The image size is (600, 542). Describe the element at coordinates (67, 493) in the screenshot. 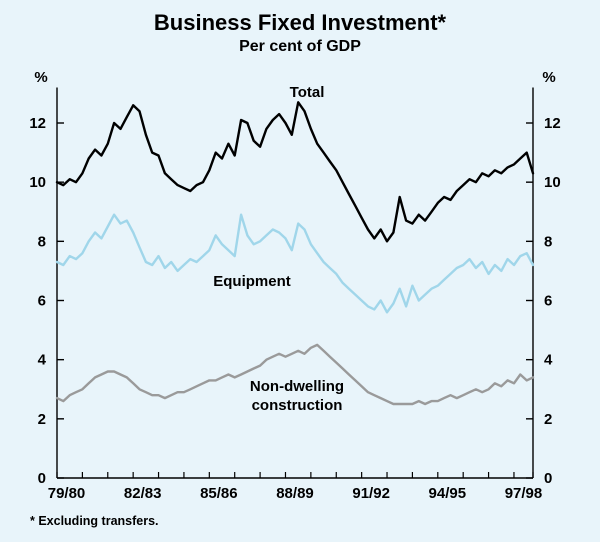

I see `x-tick-label: 79/80` at that location.